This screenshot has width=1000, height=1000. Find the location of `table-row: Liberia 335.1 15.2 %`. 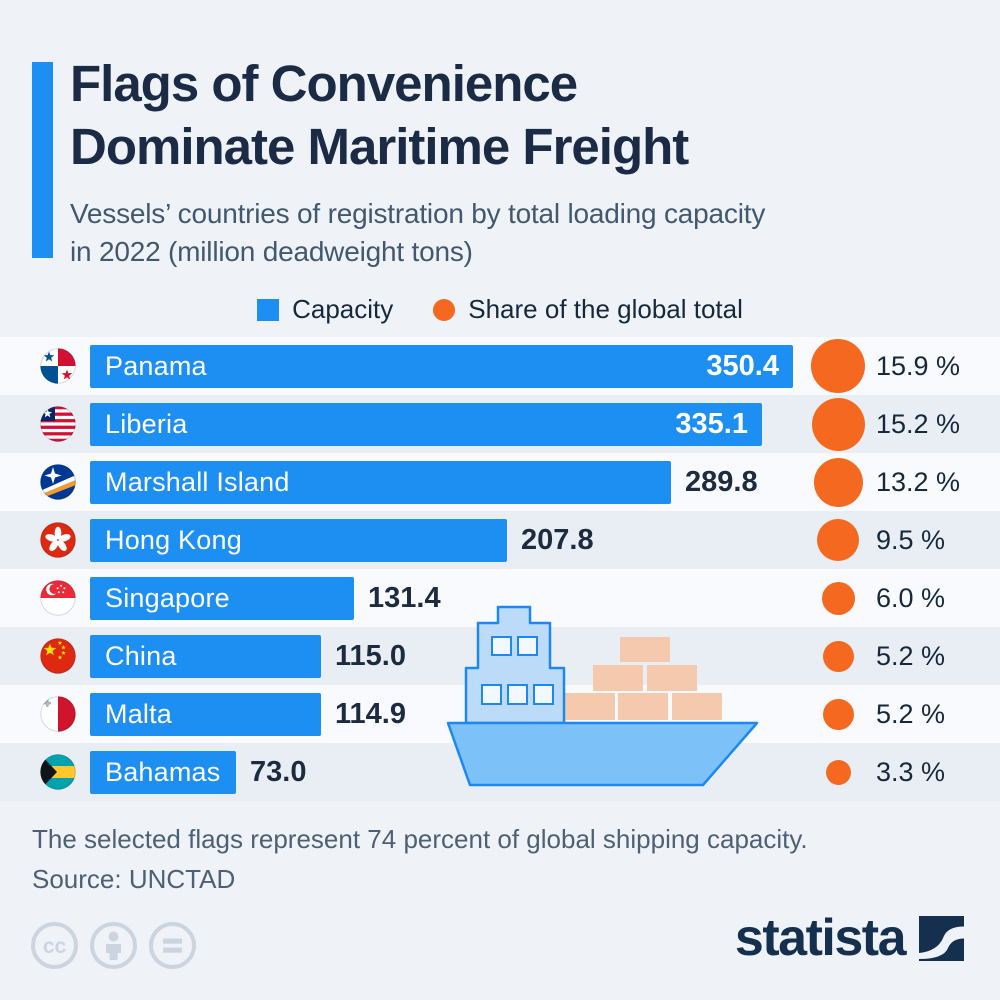

table-row: Liberia 335.1 15.2 % is located at coordinates (500, 424).